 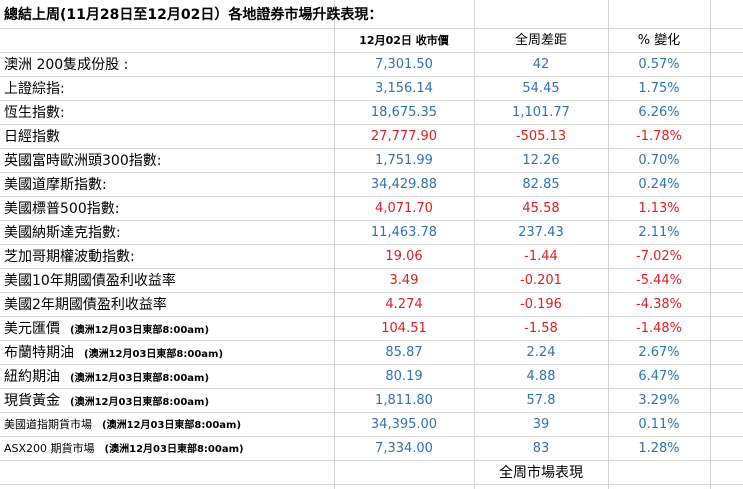 What do you see at coordinates (659, 352) in the screenshot?
I see `pct-change-cell: 2.67%` at bounding box center [659, 352].